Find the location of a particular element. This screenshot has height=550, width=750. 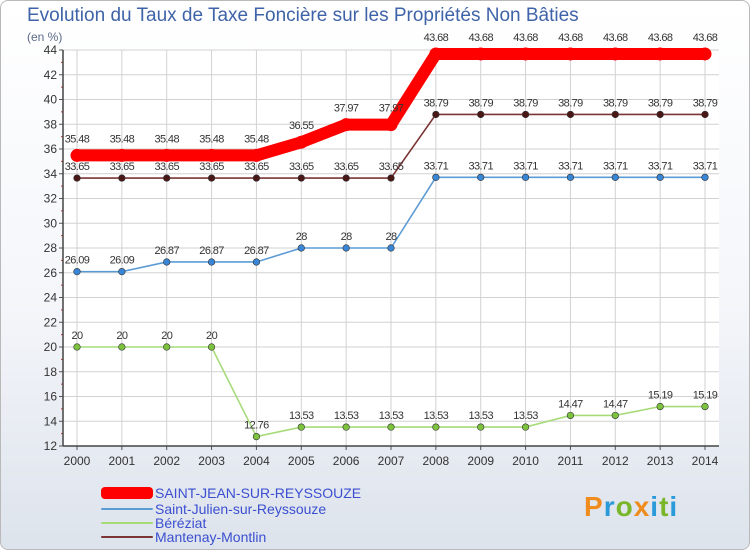

y-tick-label: 34 is located at coordinates (51, 174).